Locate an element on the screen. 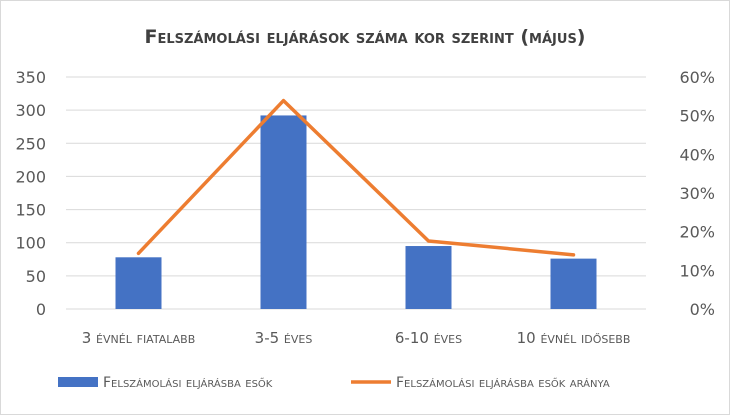 The width and height of the screenshot is (730, 415). legend-label-bar: Felszámolási eljárásba esők is located at coordinates (188, 383).